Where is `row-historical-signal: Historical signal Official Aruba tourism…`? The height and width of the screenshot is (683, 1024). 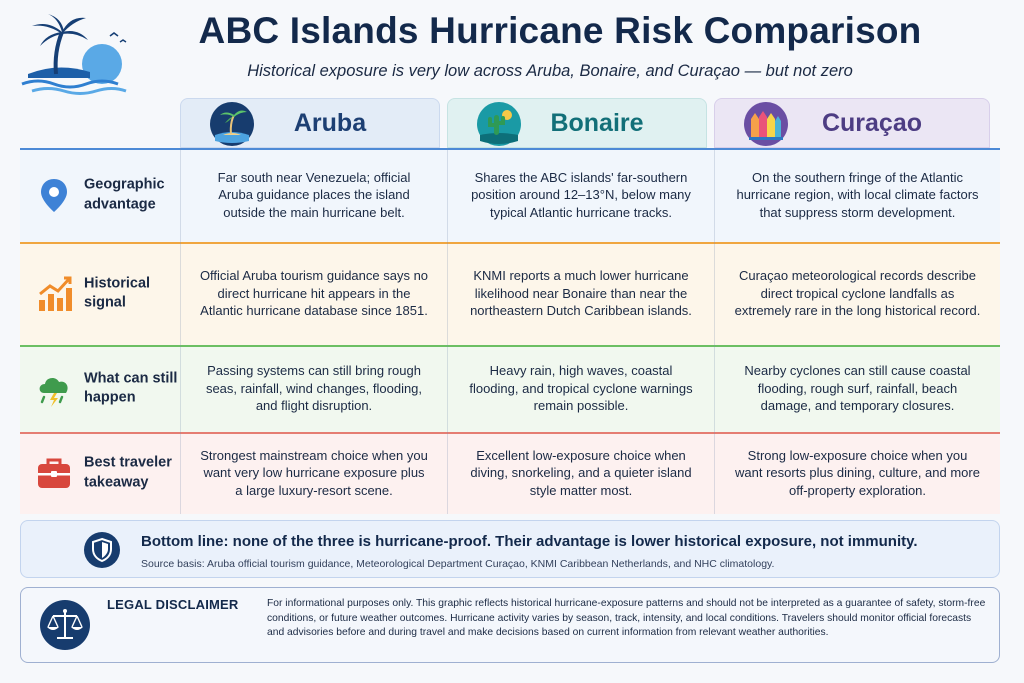
row-historical-signal: Historical signal Official Aruba tourism… is located at coordinates (510, 293).